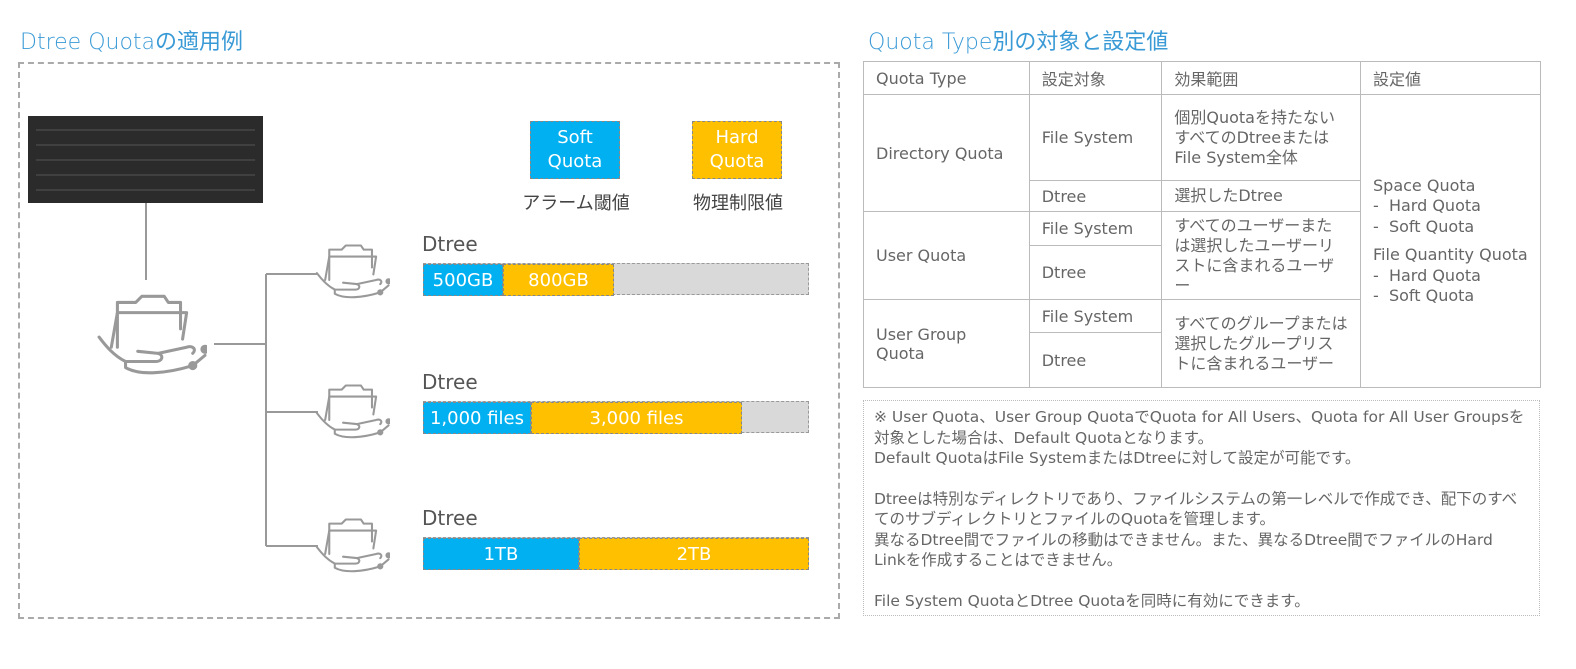 The image size is (1576, 669). I want to click on bar-segment: 3,000 files, so click(636, 418).